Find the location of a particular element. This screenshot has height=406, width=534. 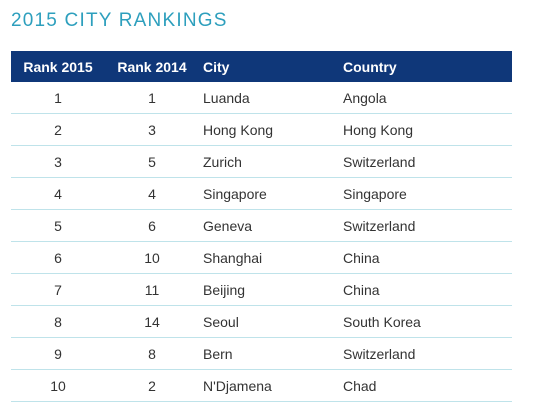

cell-rank-2015: 7 is located at coordinates (58, 289).